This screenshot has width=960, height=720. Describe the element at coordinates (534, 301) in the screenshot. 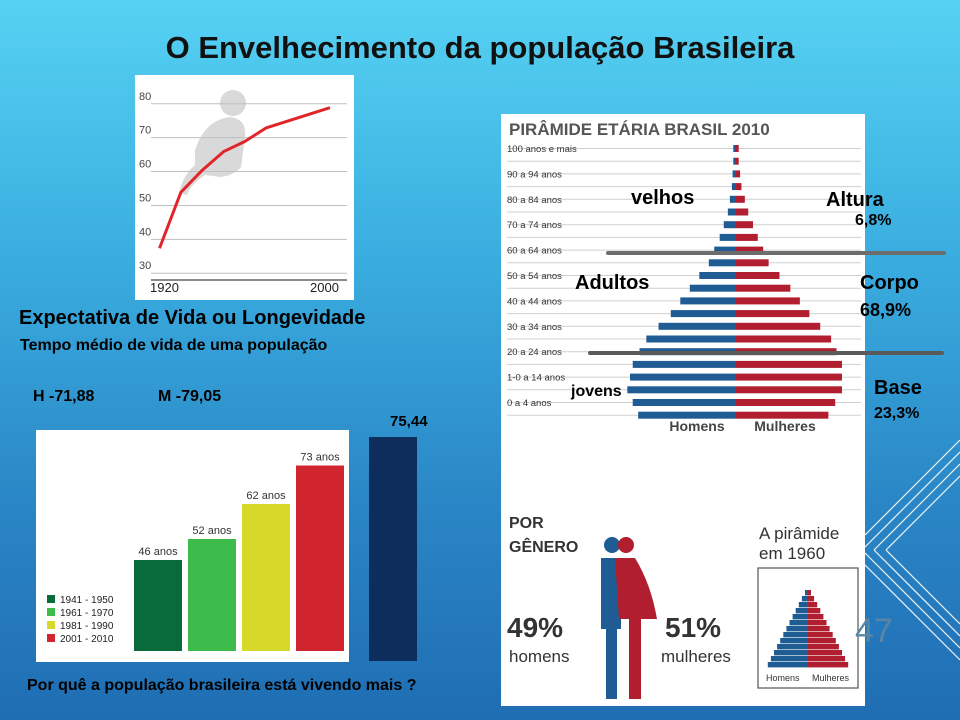

I see `pyramid-age-label: 40 a 44 anos` at that location.